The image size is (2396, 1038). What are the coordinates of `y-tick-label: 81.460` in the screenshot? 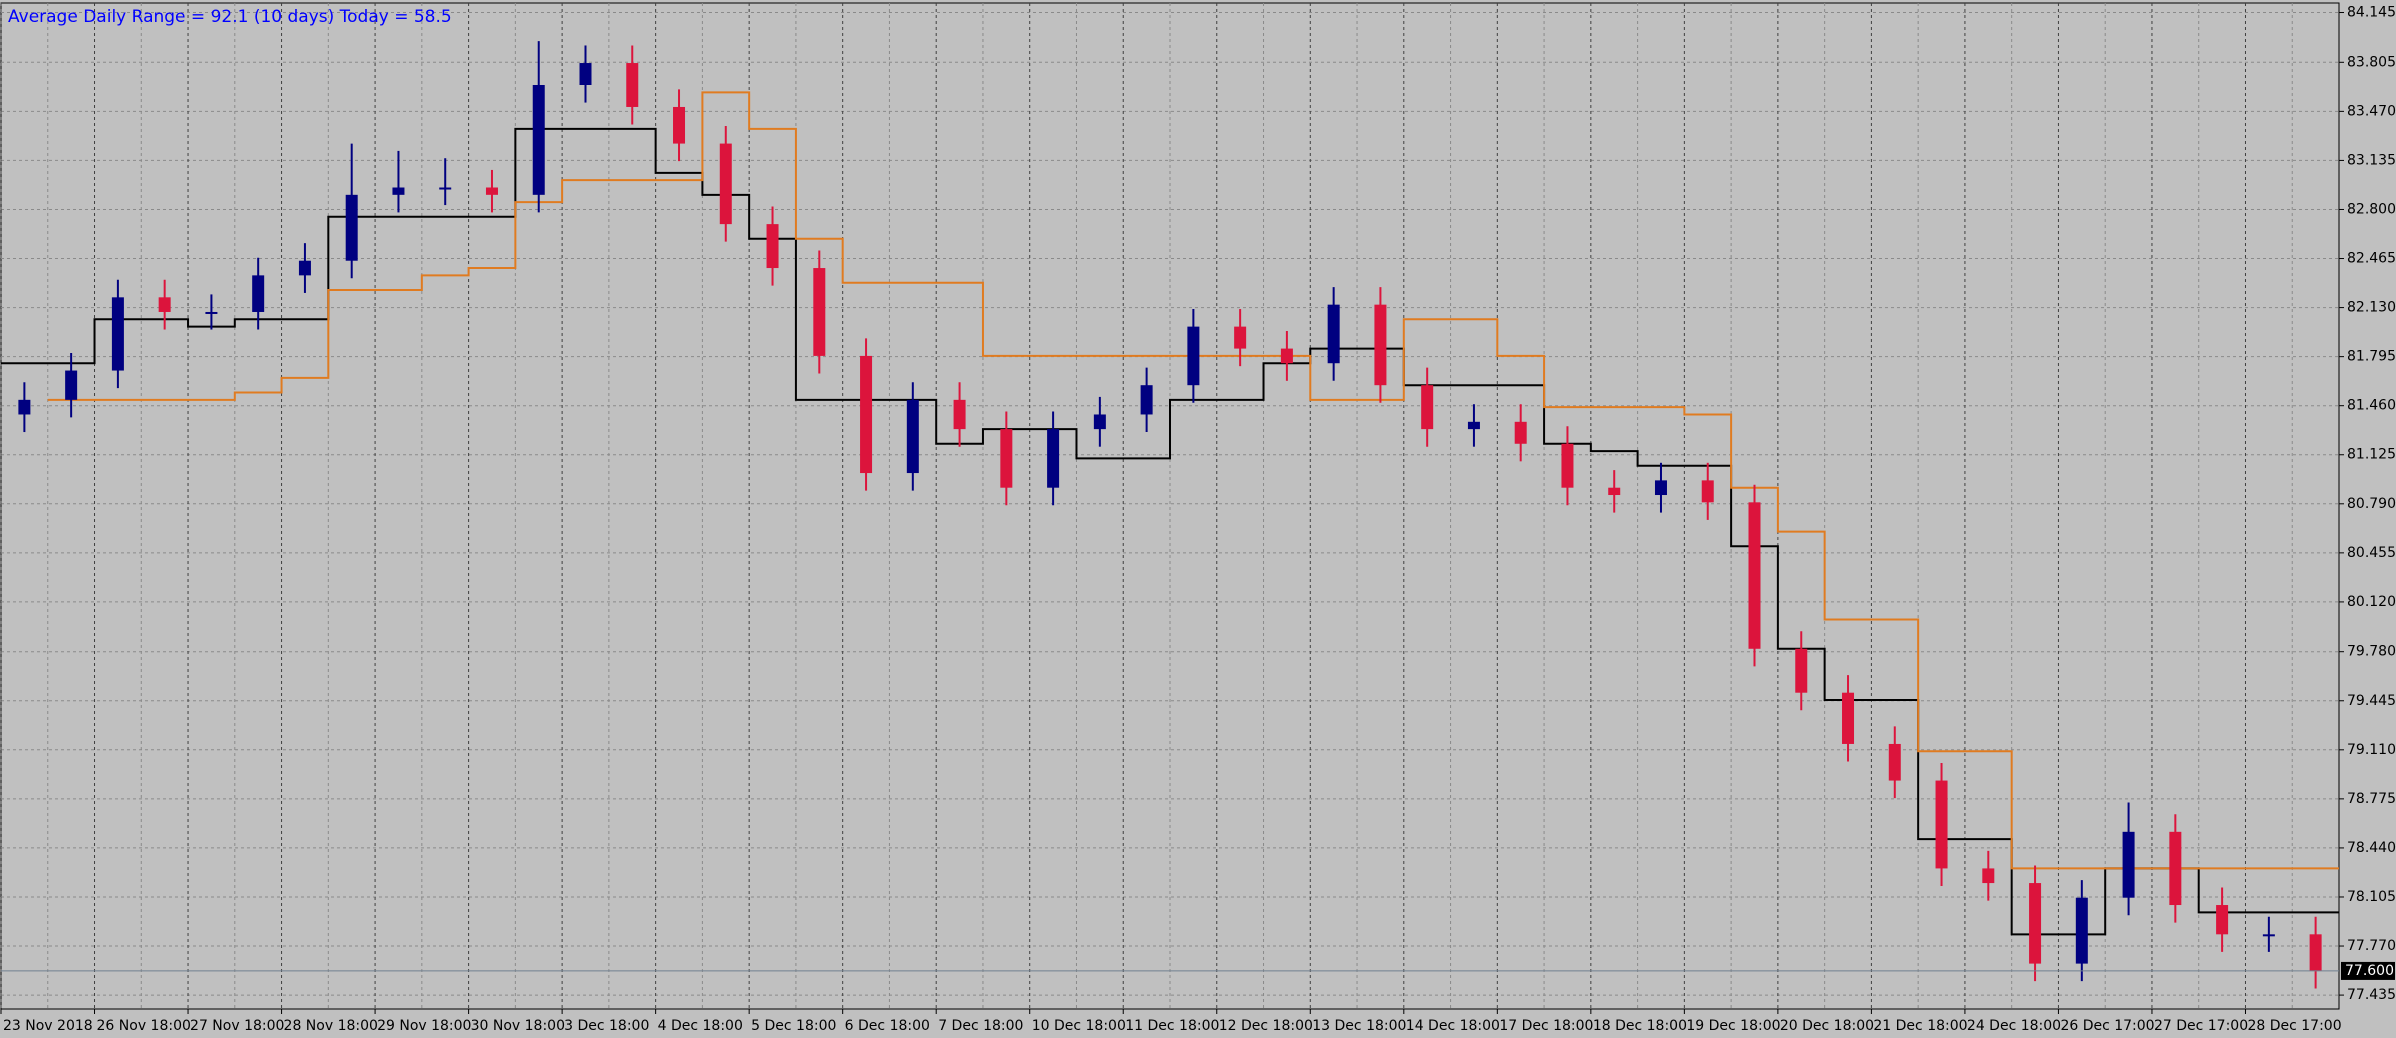 It's located at (2371, 406).